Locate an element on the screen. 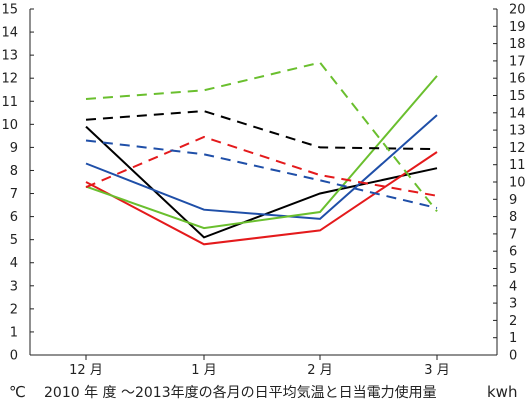 The height and width of the screenshot is (417, 530). left-tick-label: 10 is located at coordinates (9, 125).